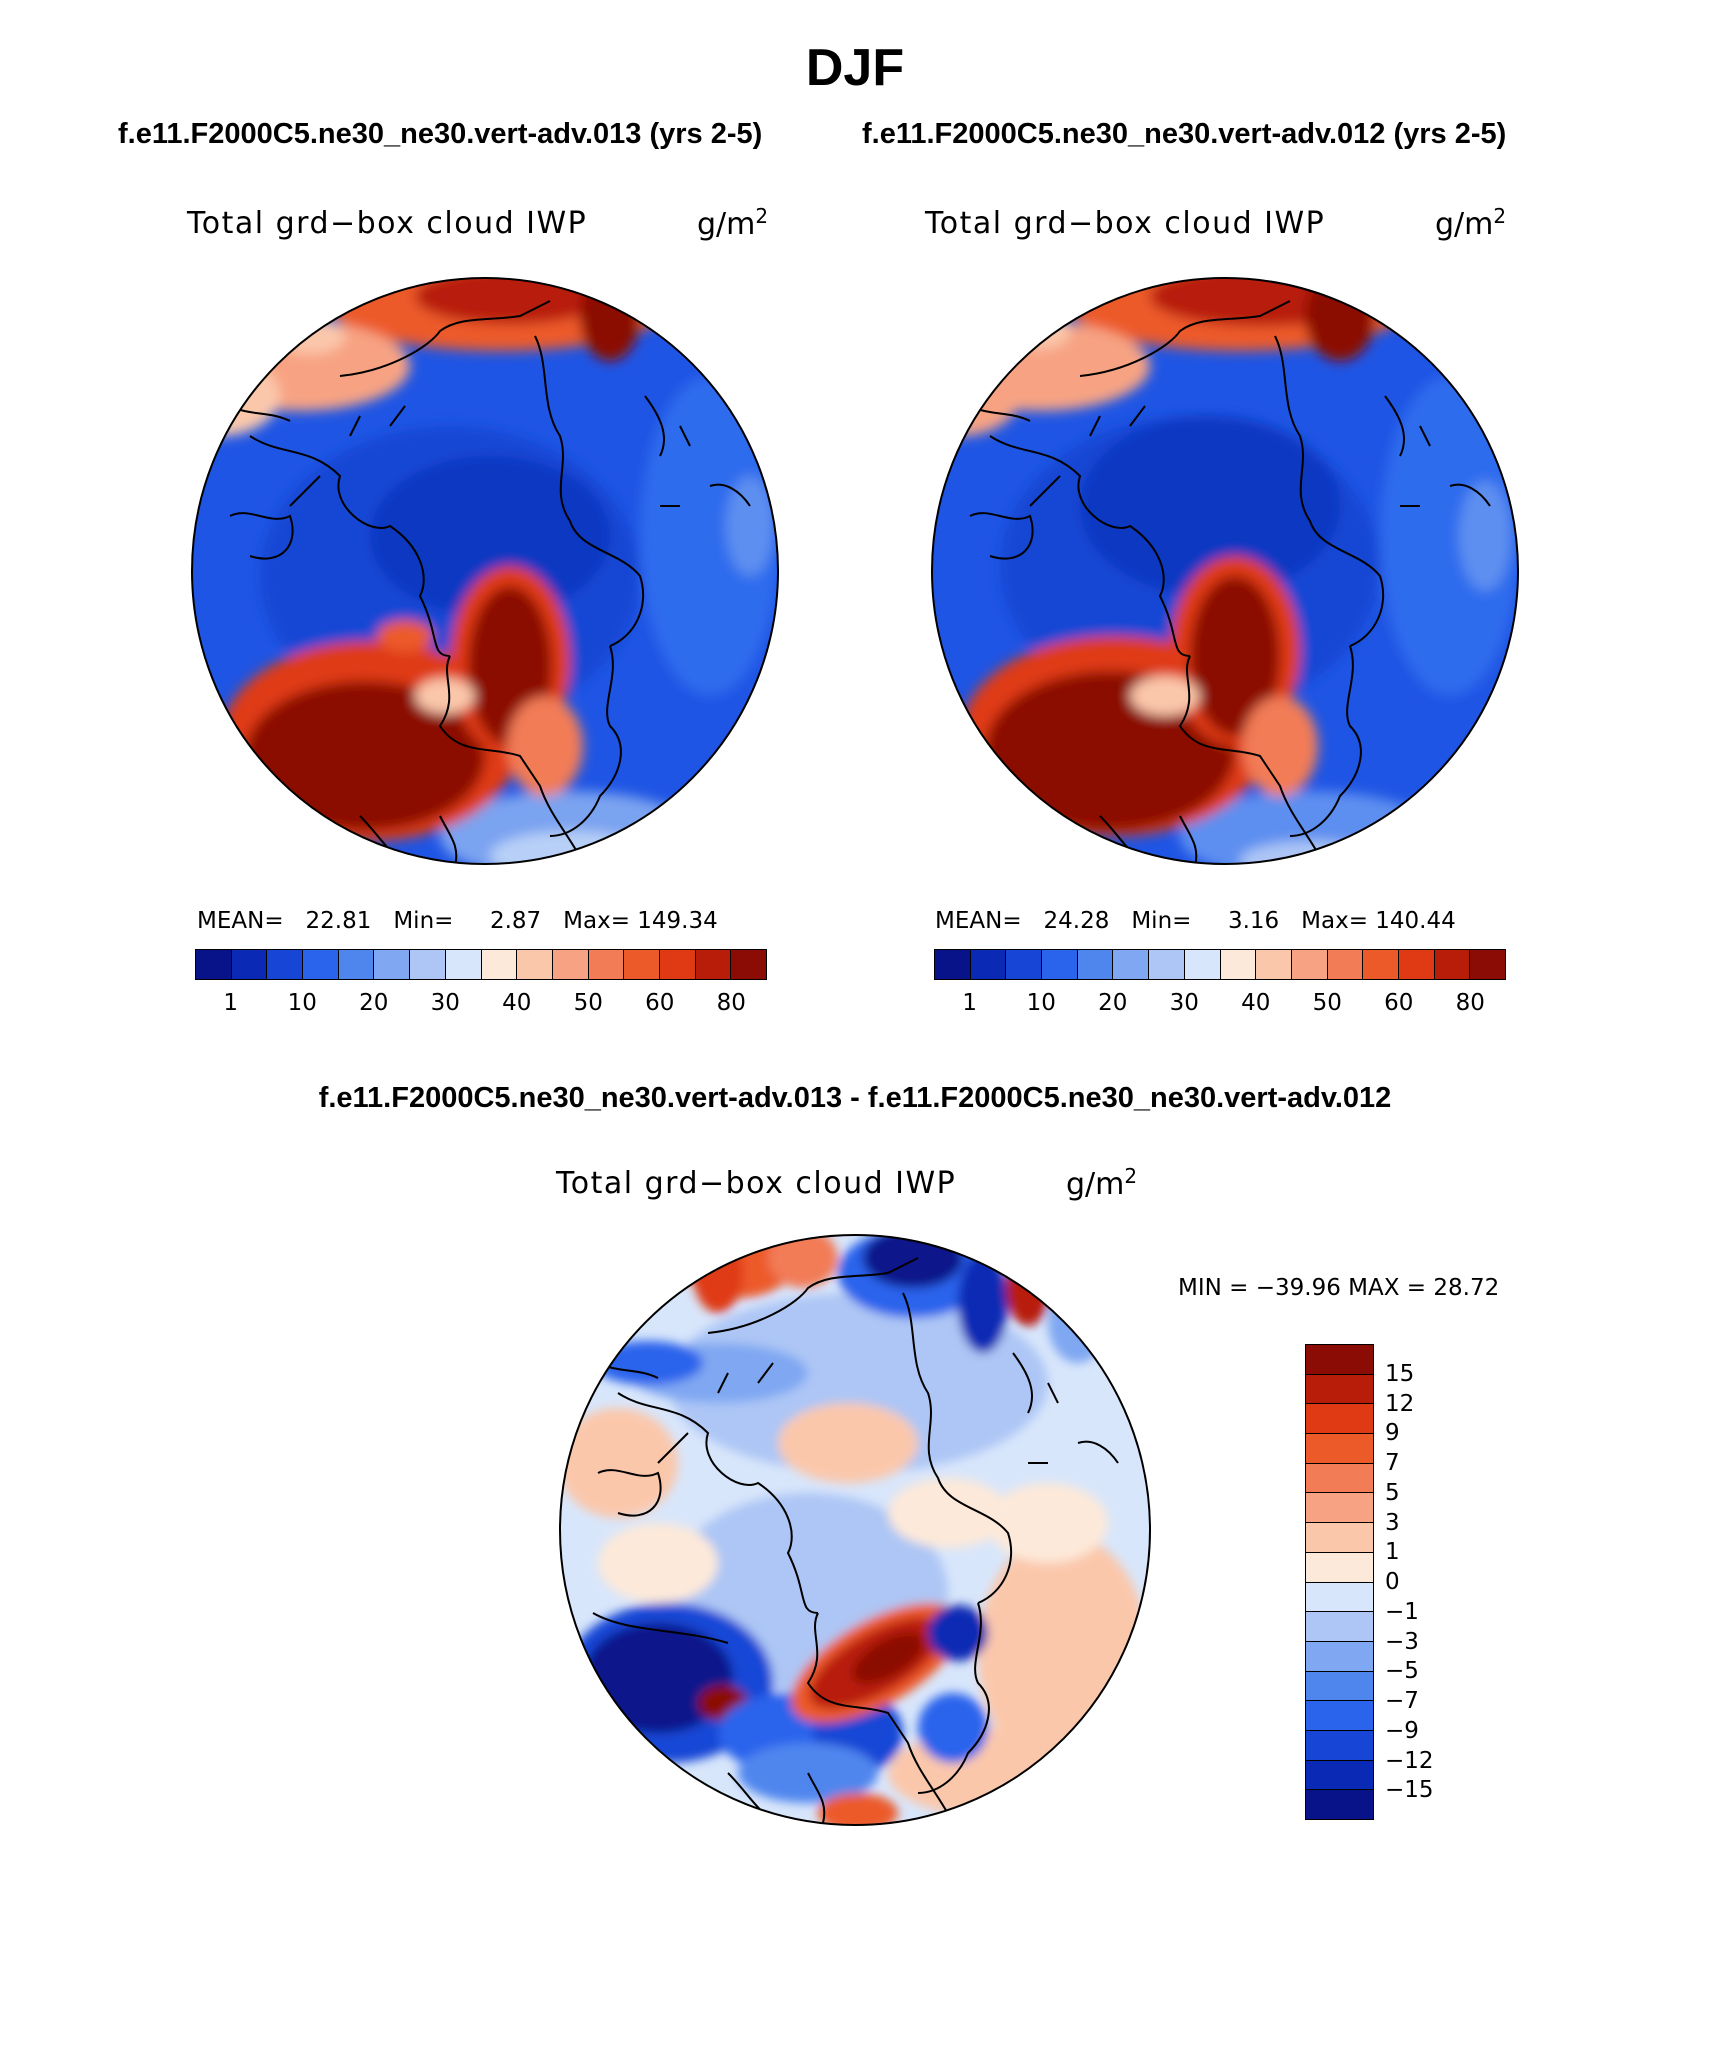 The width and height of the screenshot is (1710, 2061). What do you see at coordinates (970, 1003) in the screenshot?
I see `panel-b-colorbar-tick-label: 1` at bounding box center [970, 1003].